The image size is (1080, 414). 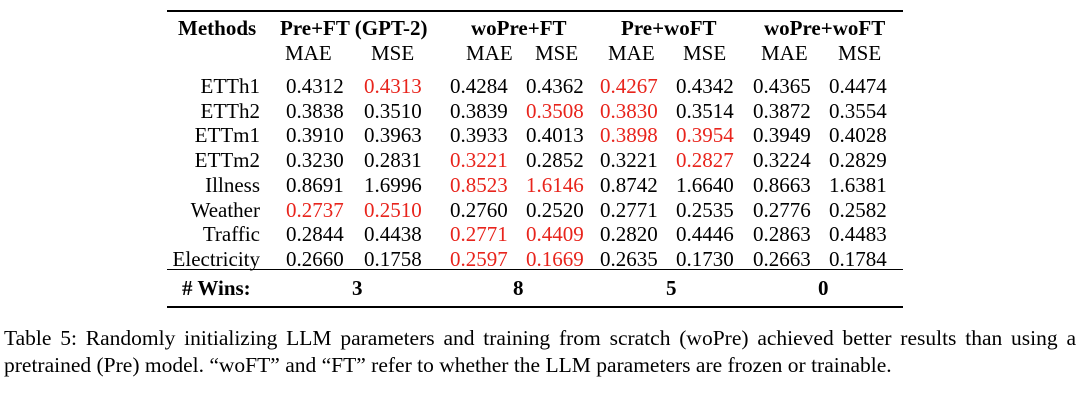 I want to click on table-cell: 0.2535, so click(x=705, y=209).